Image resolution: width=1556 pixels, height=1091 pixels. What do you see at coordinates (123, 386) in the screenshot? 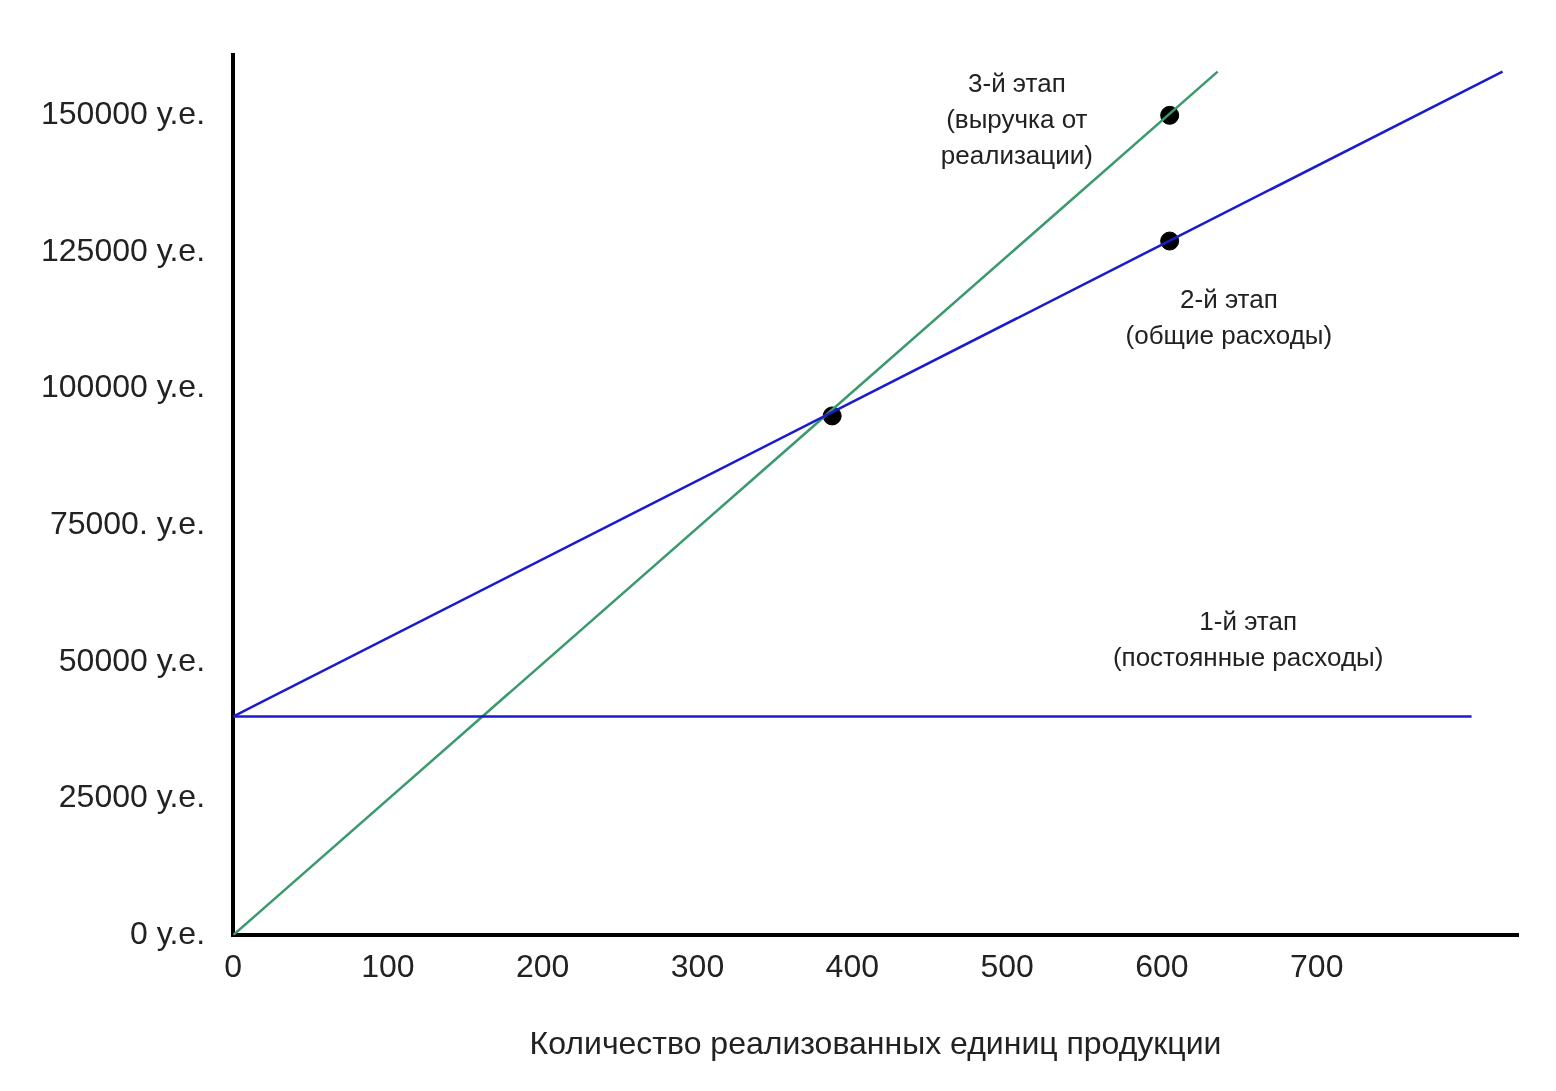
I see `y-tick-label: 100000 у.е.` at bounding box center [123, 386].